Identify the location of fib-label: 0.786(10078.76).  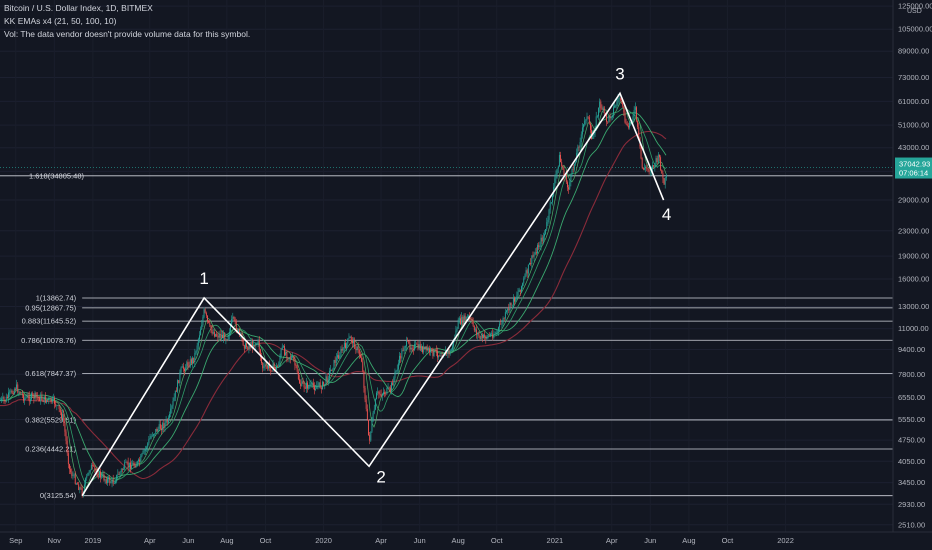
(49, 340).